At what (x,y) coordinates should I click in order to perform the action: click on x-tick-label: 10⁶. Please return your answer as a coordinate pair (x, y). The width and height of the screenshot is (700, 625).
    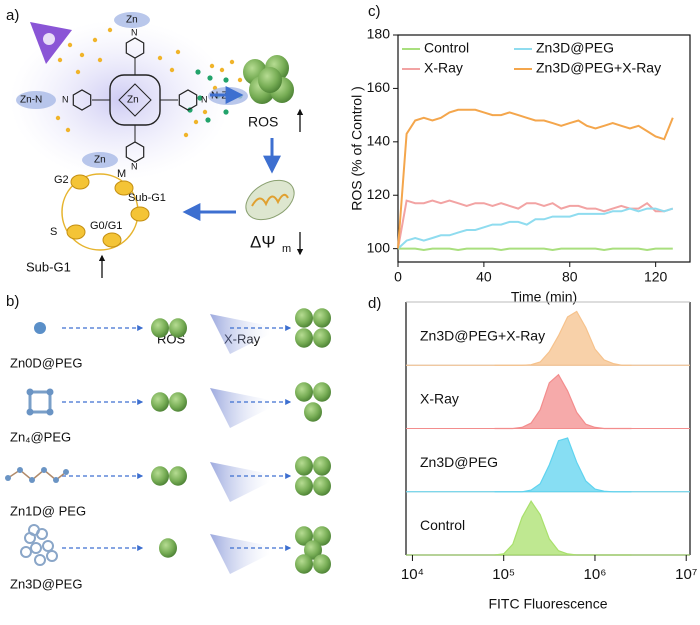
    Looking at the image, I should click on (595, 574).